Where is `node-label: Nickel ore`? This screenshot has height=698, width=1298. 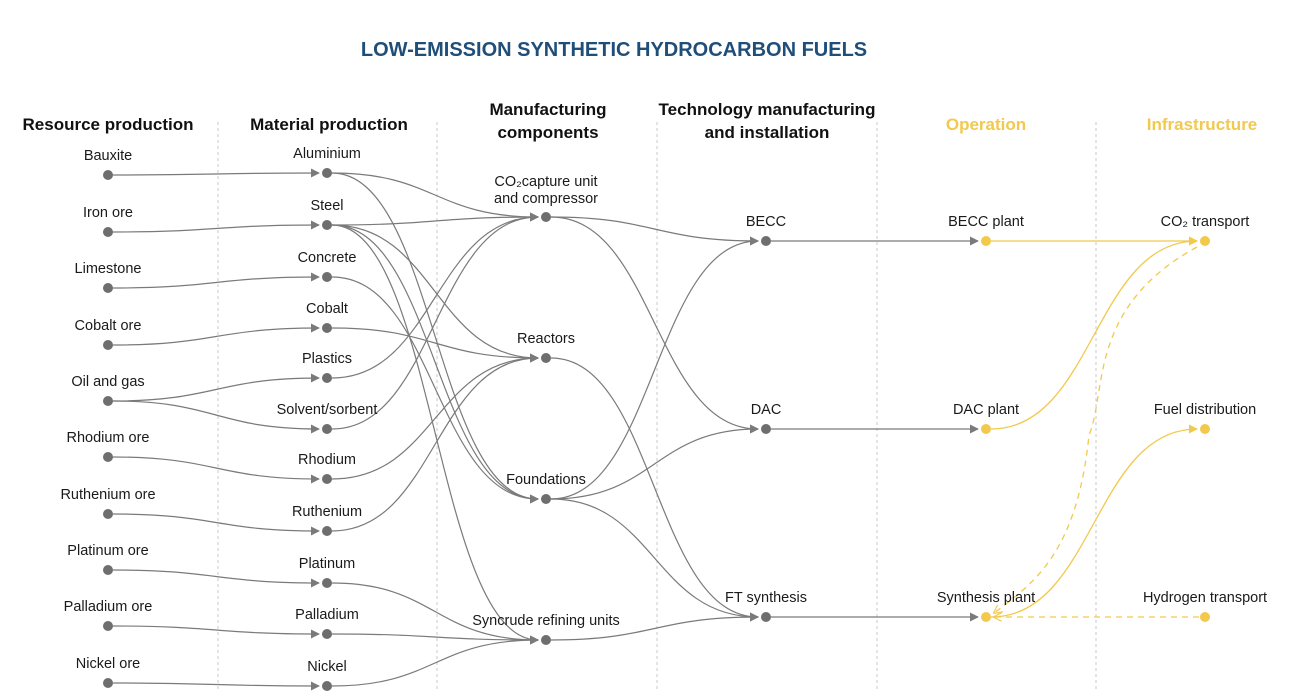
node-label: Nickel ore is located at coordinates (108, 664).